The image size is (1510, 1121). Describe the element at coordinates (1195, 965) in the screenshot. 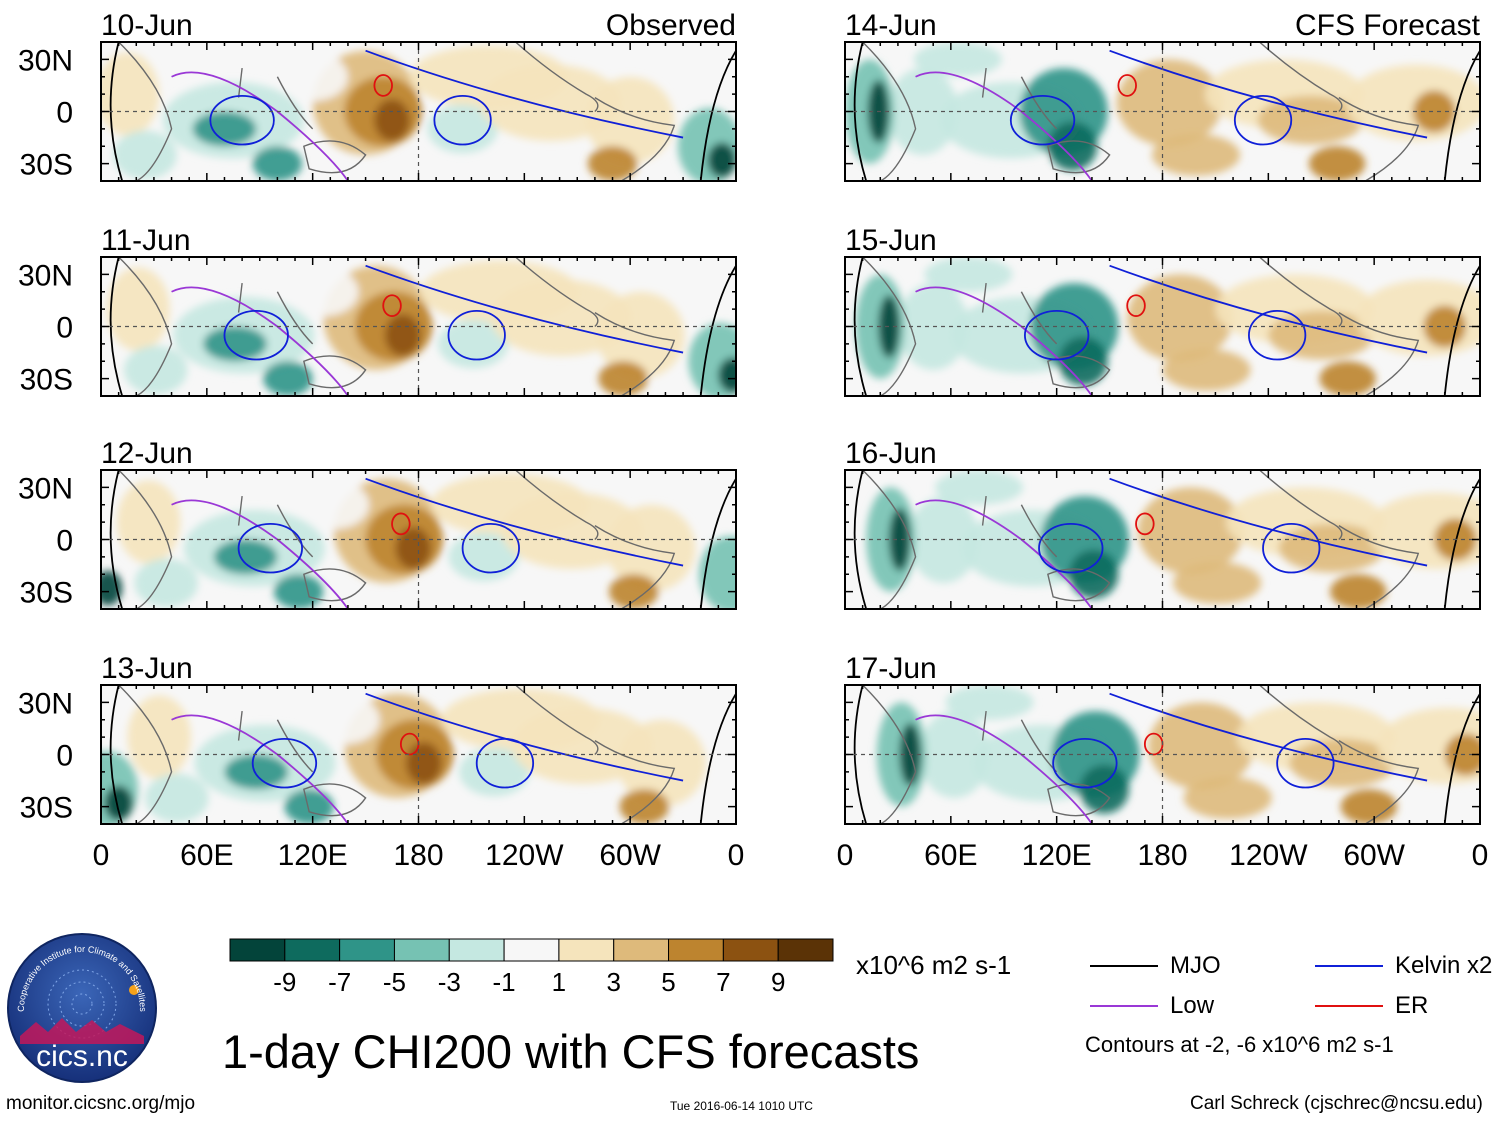

I see `legend-mjo-label: MJO` at that location.